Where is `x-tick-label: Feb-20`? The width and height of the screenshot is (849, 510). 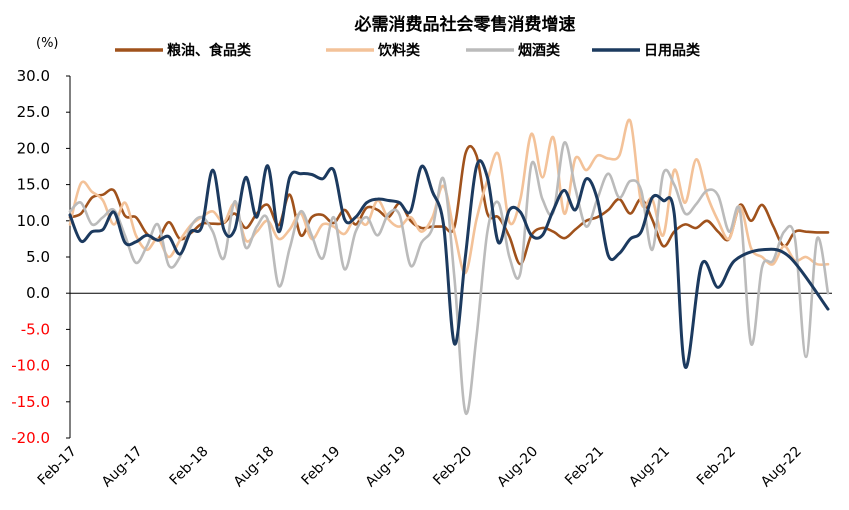
x-tick-label: Feb-20 is located at coordinates (452, 466).